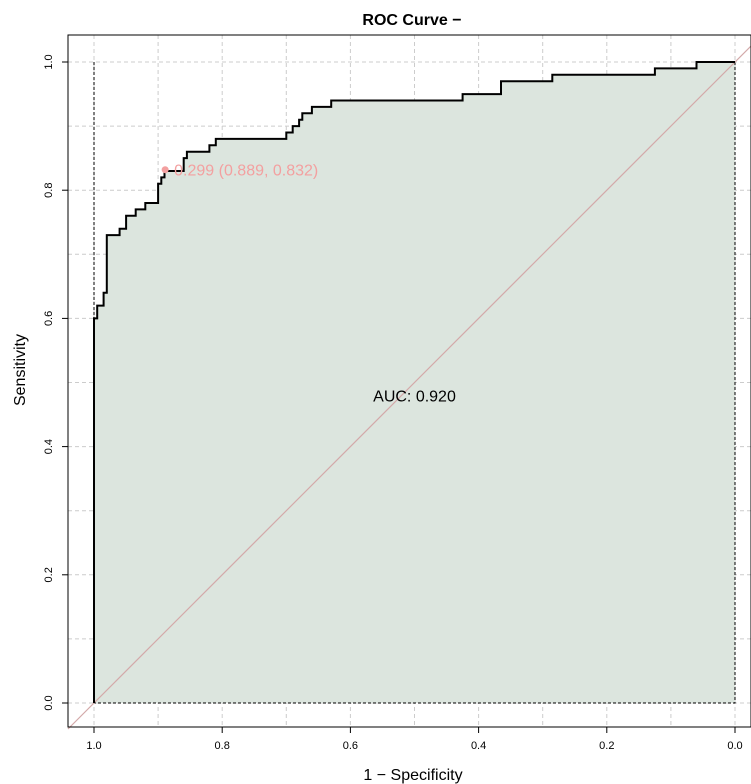 The width and height of the screenshot is (751, 784). What do you see at coordinates (20, 370) in the screenshot?
I see `y-axis-label: Sensitivity` at bounding box center [20, 370].